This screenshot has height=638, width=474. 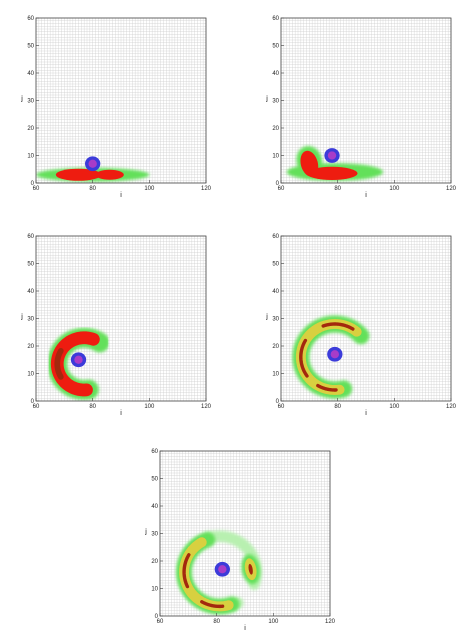 I want to click on plot-panel-1: 60 80 100 120 0 10 20 30 40 50 60 i j, so click(x=112, y=107).